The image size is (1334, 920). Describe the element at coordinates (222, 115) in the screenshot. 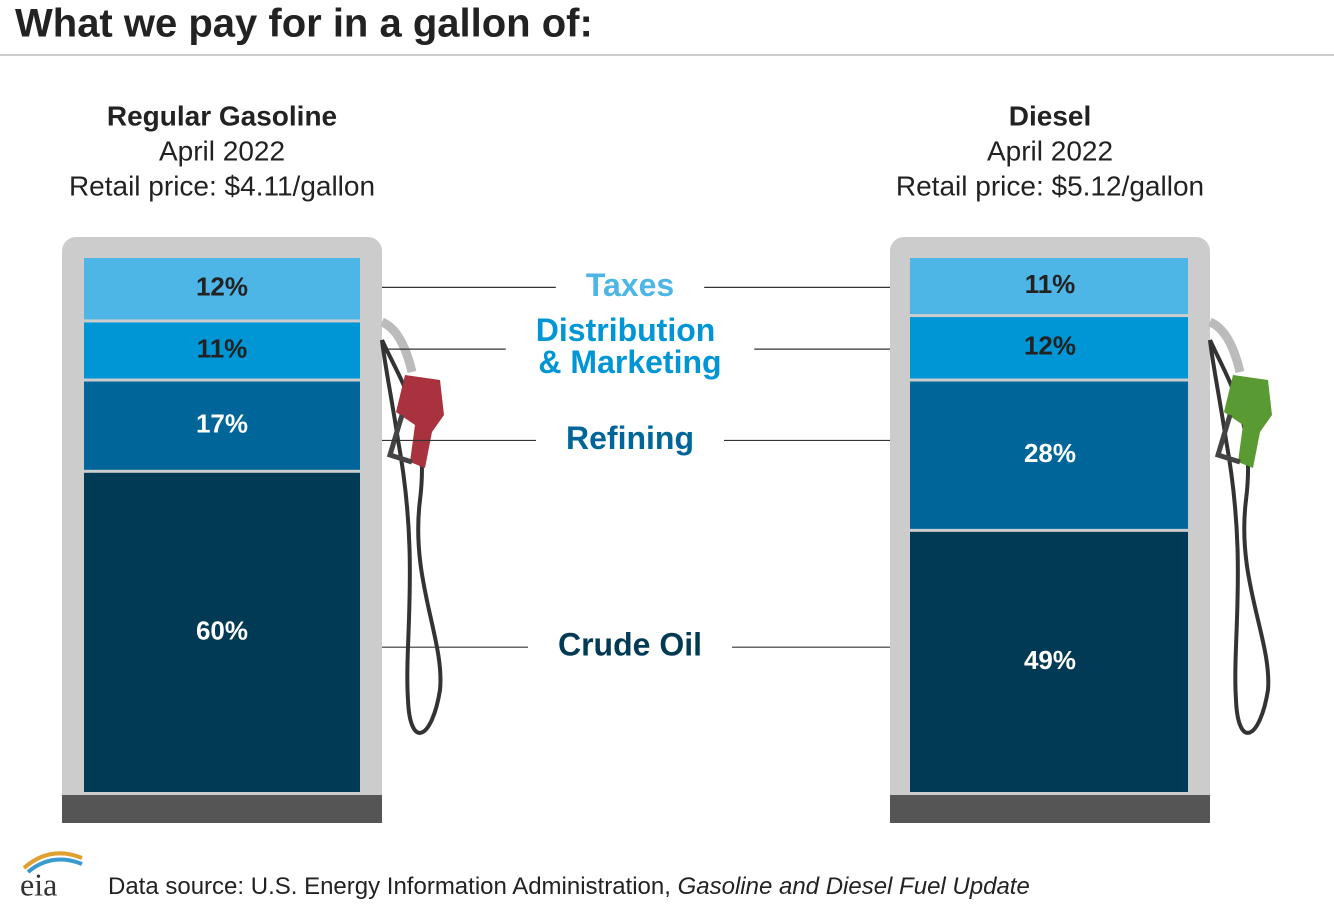

I see `category-name: Regular Gasoline` at that location.